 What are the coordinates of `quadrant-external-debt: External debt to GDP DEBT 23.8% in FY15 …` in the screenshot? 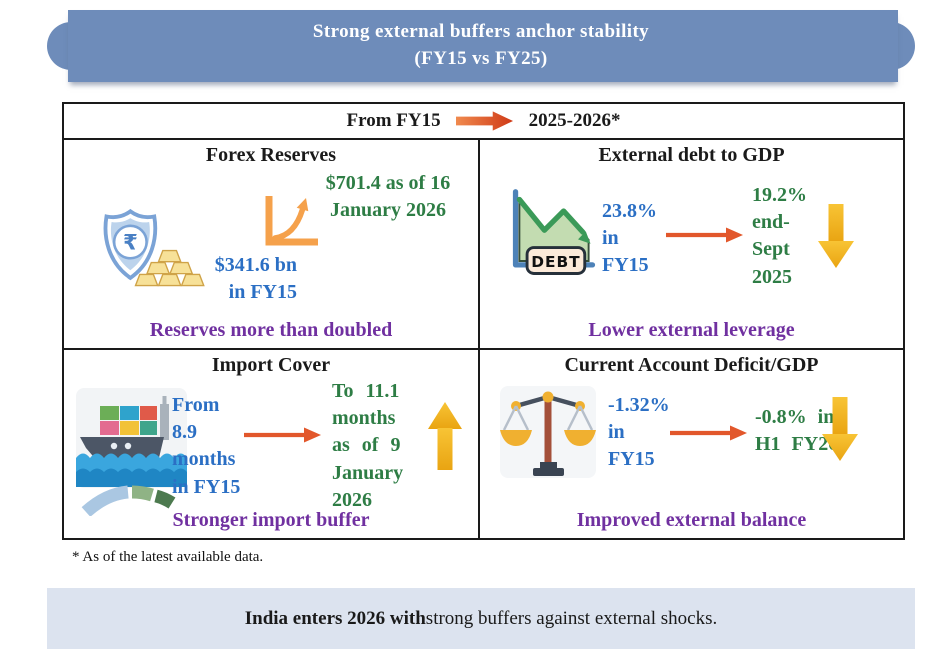 It's located at (691, 245).